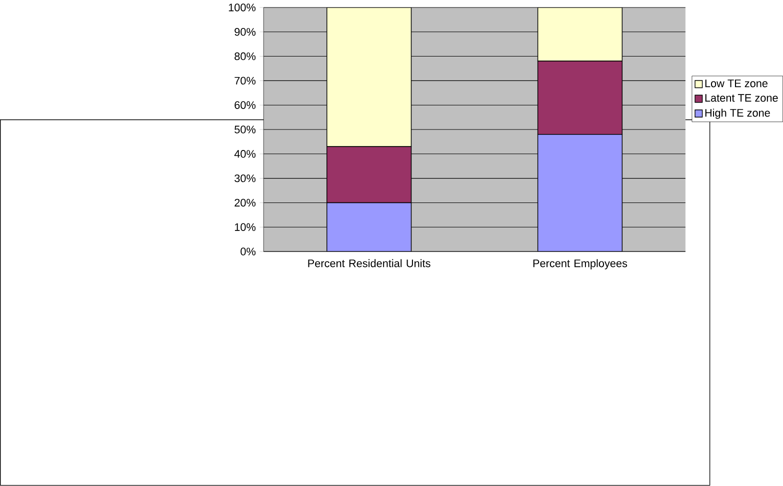 The image size is (783, 486). What do you see at coordinates (245, 154) in the screenshot?
I see `y-tick-label: 40%` at bounding box center [245, 154].